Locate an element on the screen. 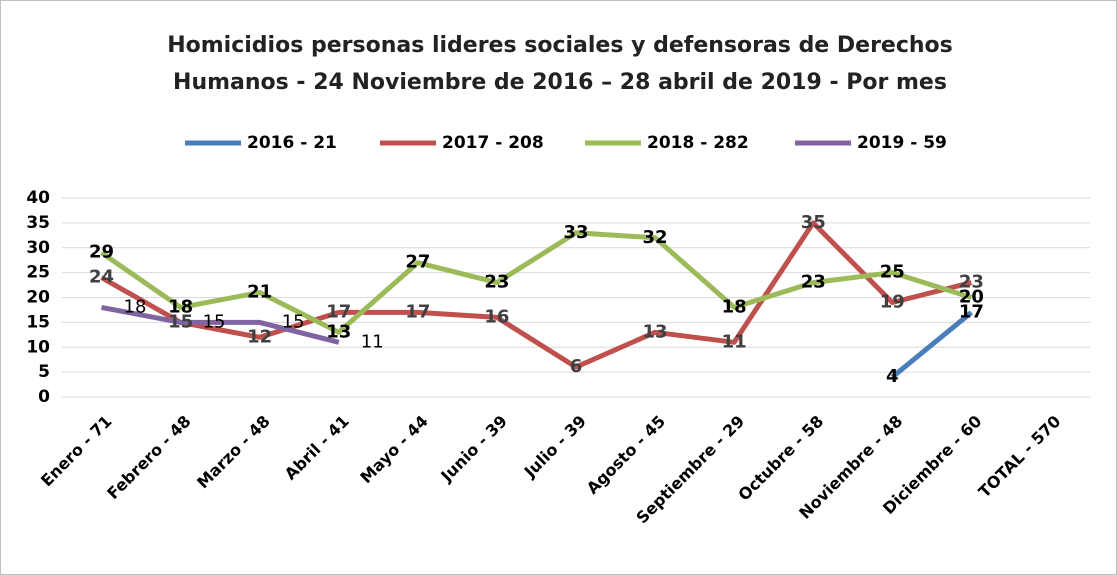 The image size is (1117, 575). y-tick-label: 35 is located at coordinates (38, 223).